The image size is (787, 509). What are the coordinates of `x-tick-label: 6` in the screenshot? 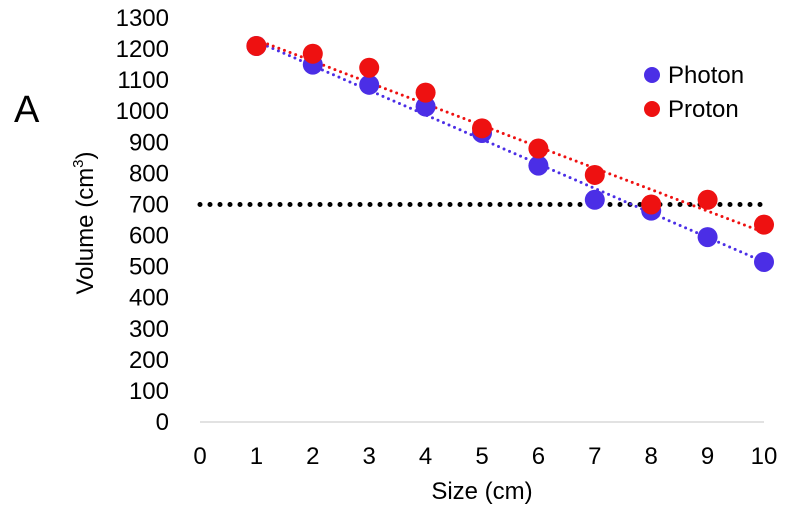 It's located at (538, 456).